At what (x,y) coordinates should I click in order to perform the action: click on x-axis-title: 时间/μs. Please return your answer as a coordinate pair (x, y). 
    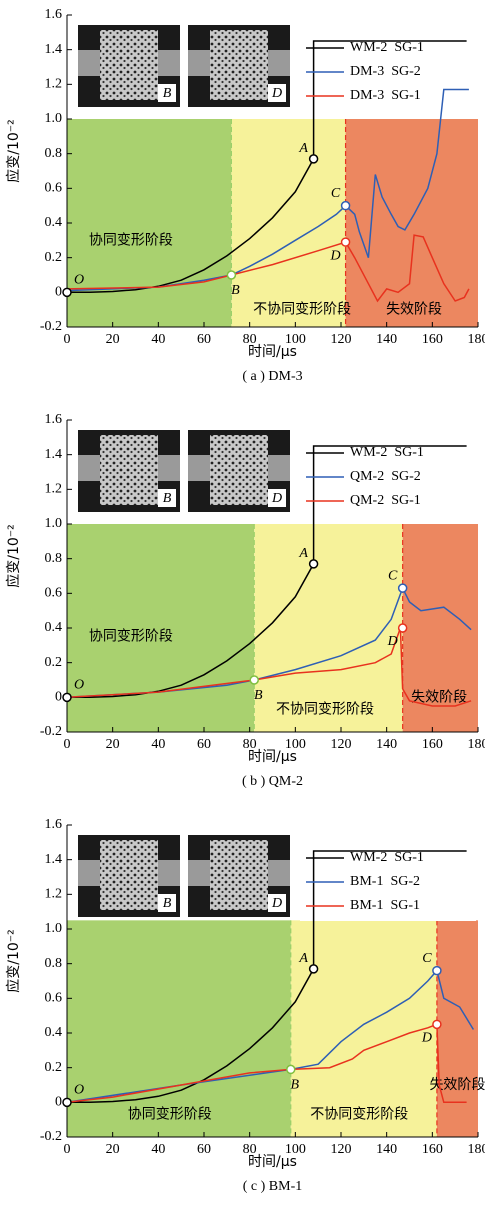
    Looking at the image, I should click on (272, 1162).